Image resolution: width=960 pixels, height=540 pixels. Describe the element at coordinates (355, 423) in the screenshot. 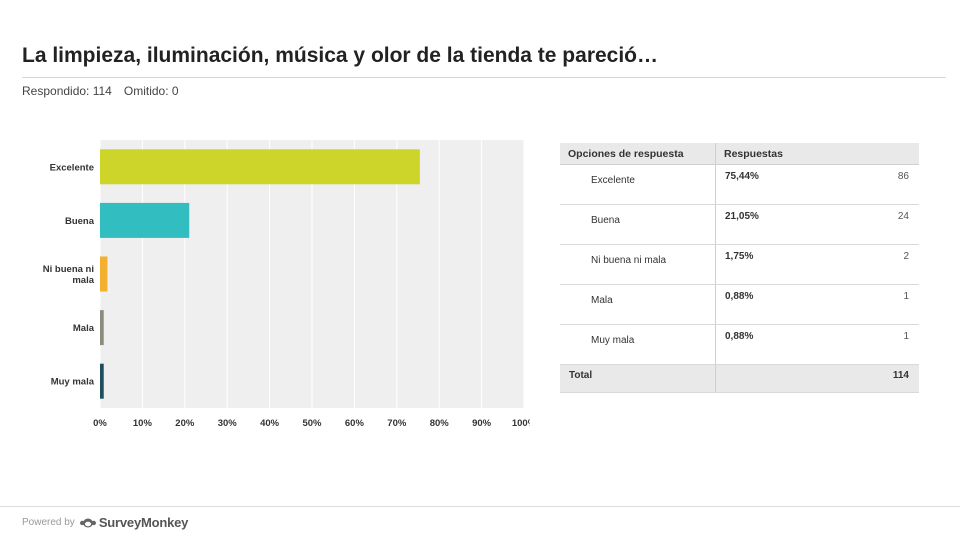

I see `x-tick-label: 60%` at that location.